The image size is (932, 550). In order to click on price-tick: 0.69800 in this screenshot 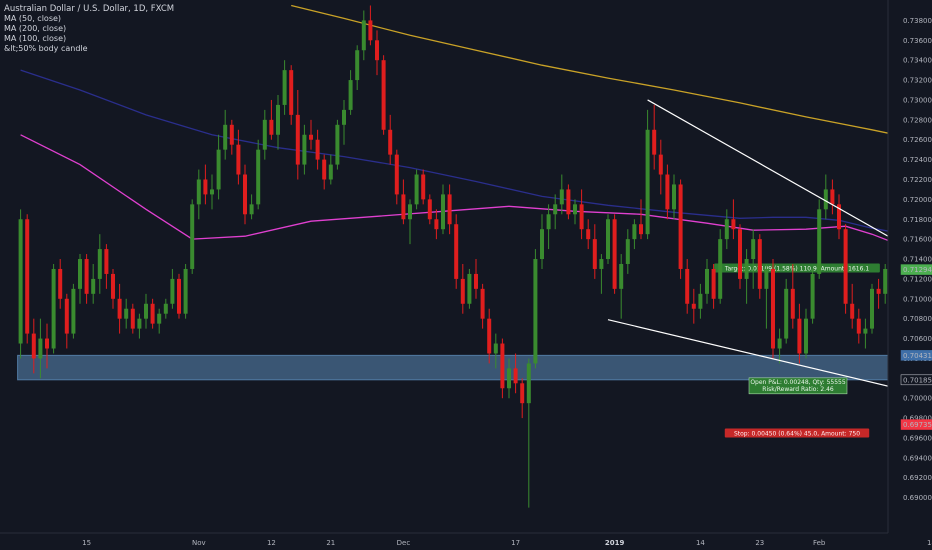, I will do `click(917, 419)`.